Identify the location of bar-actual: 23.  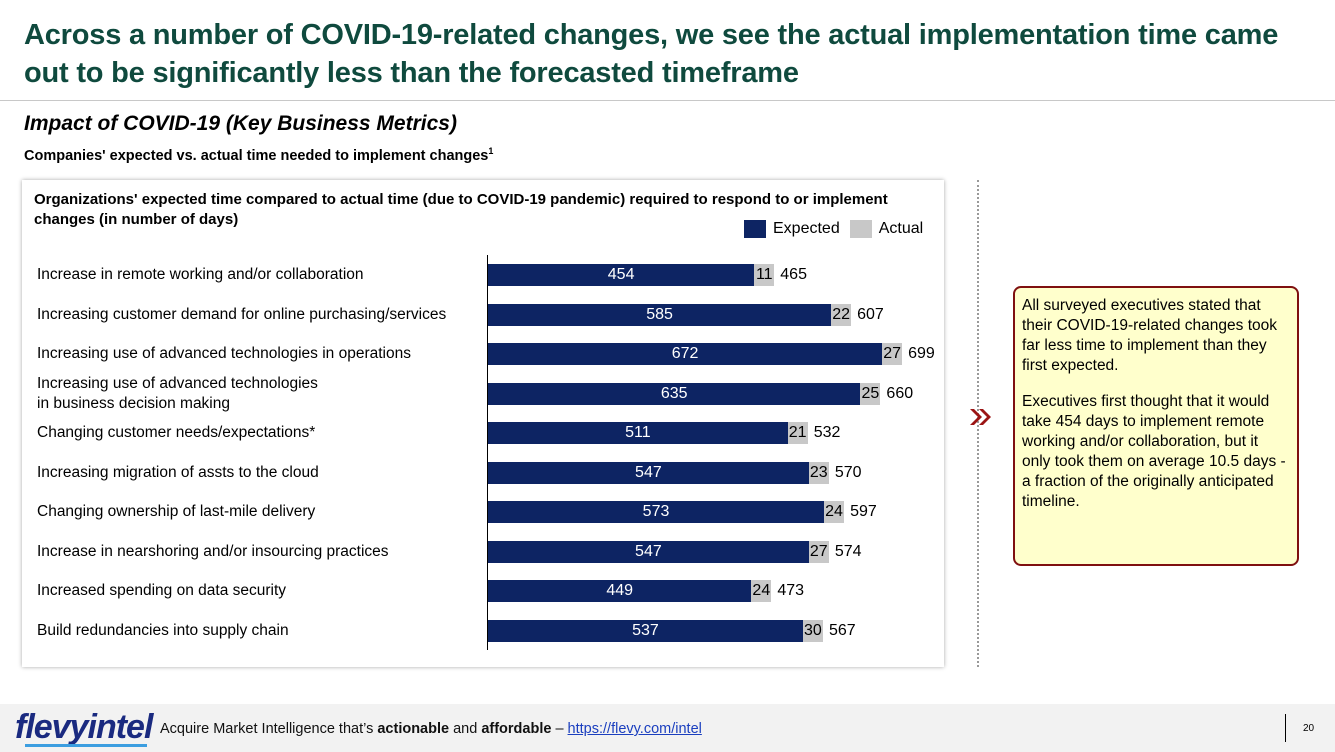
(818, 472).